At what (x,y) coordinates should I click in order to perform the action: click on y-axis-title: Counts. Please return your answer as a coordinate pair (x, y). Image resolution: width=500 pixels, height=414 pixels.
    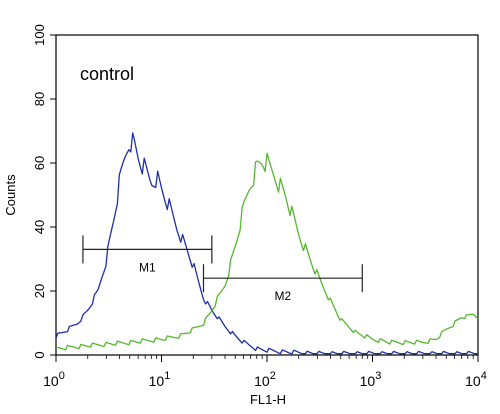
    Looking at the image, I should click on (10, 195).